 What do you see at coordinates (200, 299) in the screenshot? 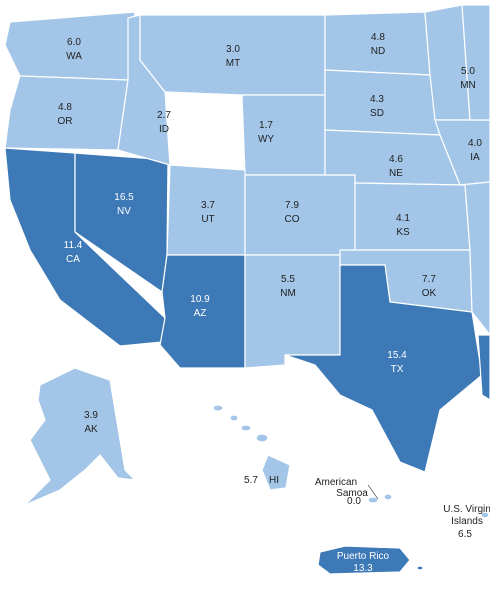
I see `value: 10.9` at bounding box center [200, 299].